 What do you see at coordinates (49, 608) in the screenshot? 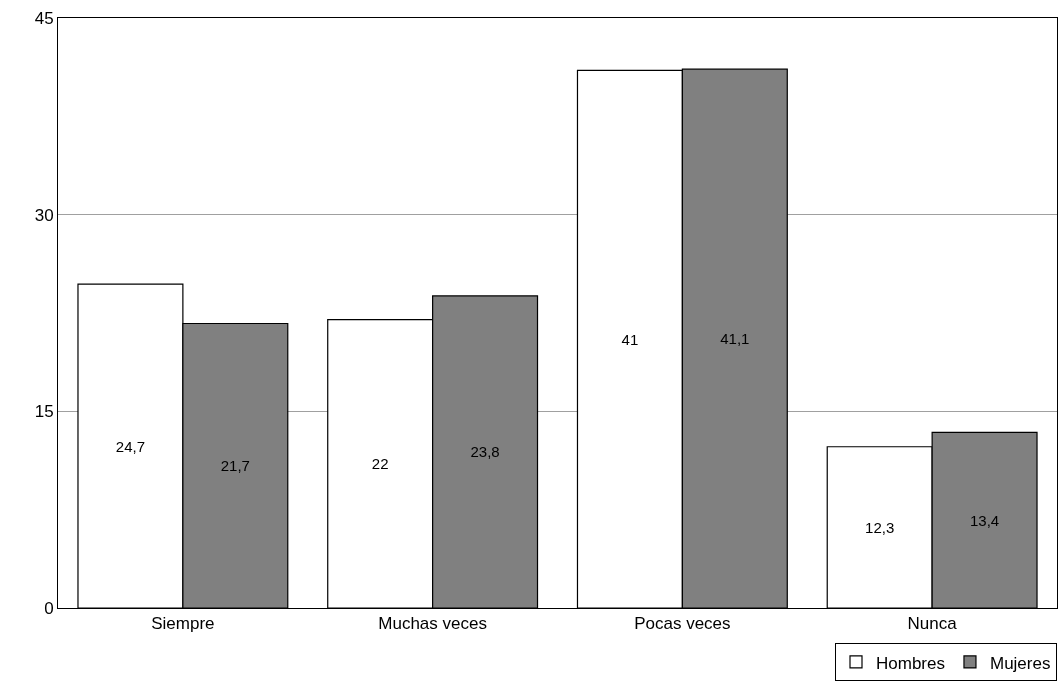
I see `y-tick-label: 0` at bounding box center [49, 608].